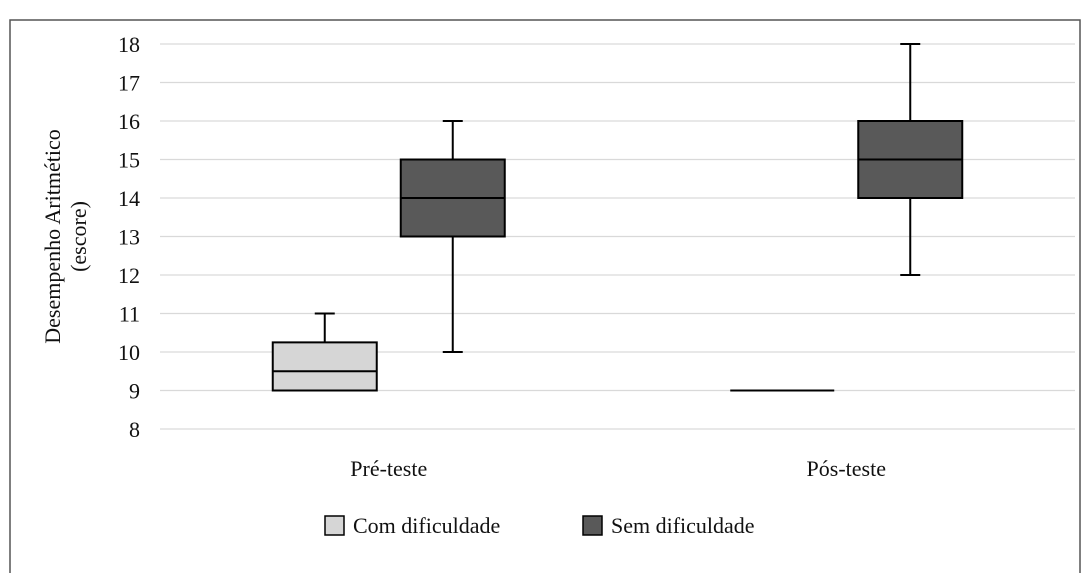 This screenshot has height=573, width=1084. Describe the element at coordinates (129, 160) in the screenshot. I see `y-tick-label: 15` at that location.